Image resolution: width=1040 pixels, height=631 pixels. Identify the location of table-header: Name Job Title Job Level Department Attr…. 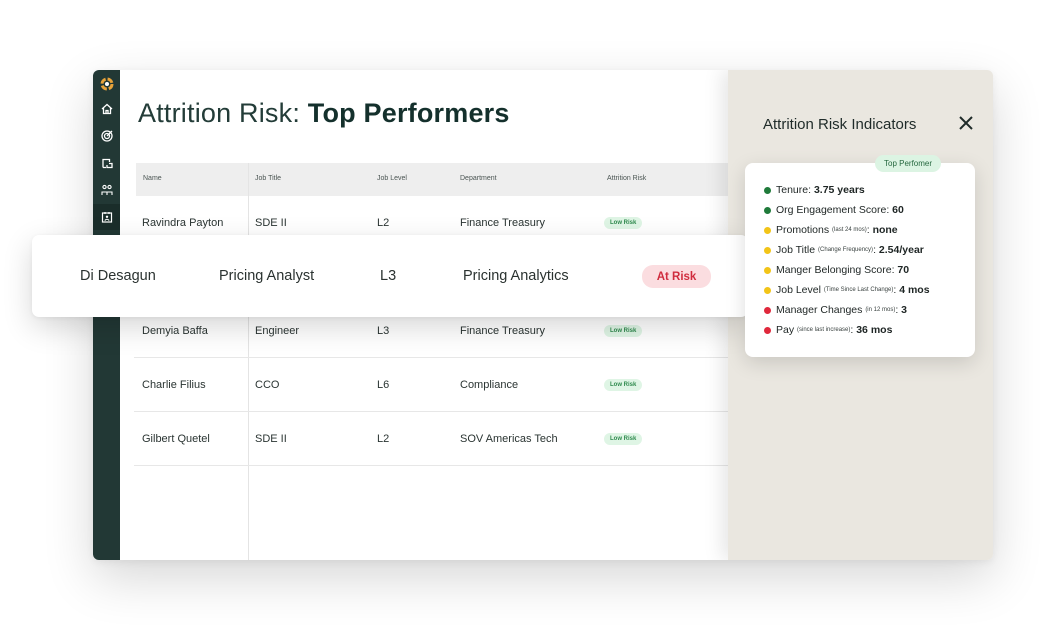
(436, 179).